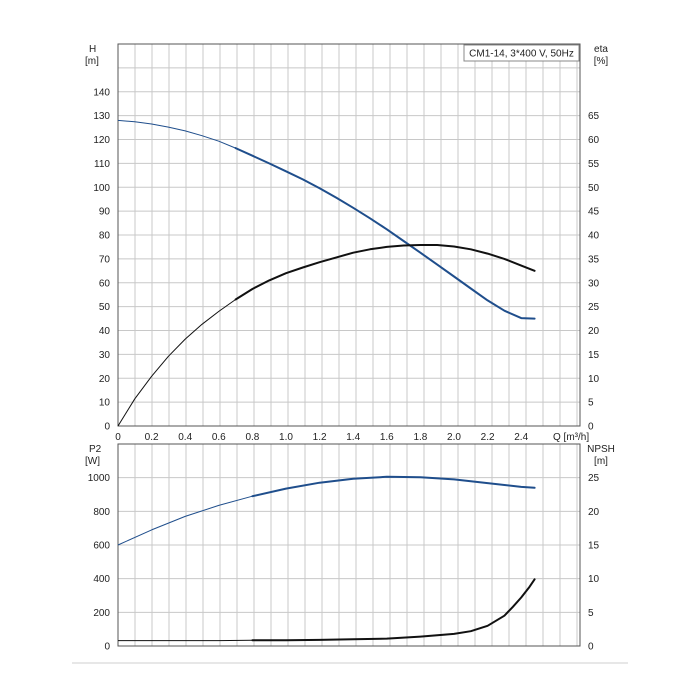  I want to click on y-right-tick-label: 65, so click(594, 116).